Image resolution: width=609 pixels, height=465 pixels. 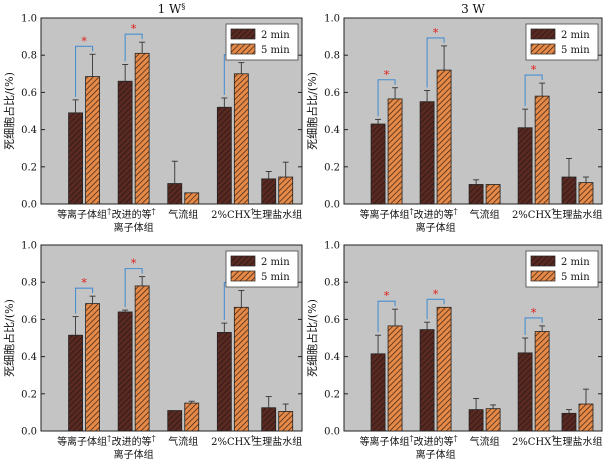 I want to click on y-tick-label: 0.2, so click(x=29, y=394).